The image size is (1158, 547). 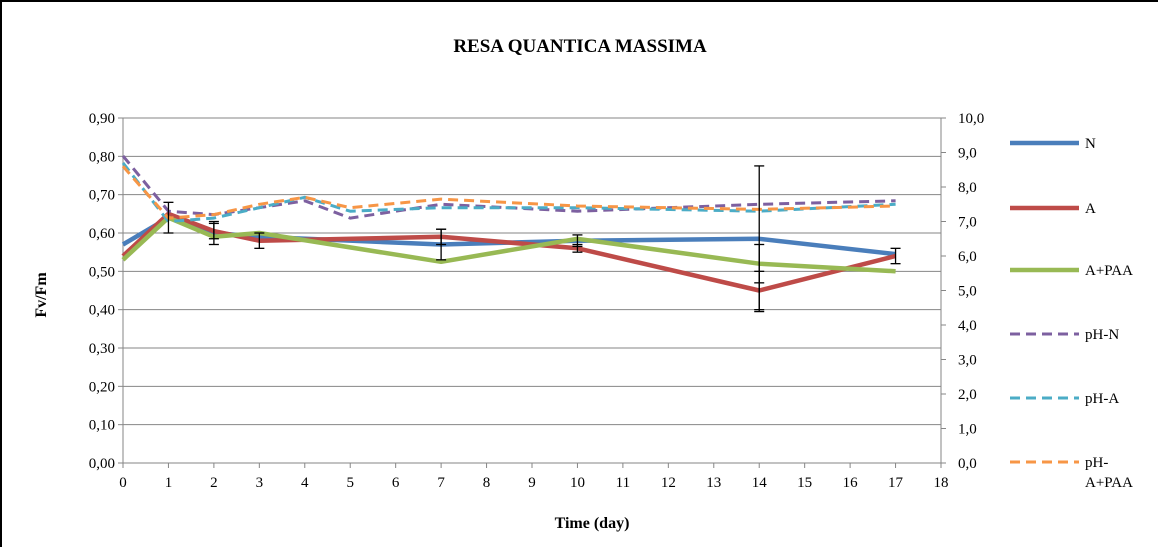 I want to click on legend-label: pH-N, so click(x=1102, y=335).